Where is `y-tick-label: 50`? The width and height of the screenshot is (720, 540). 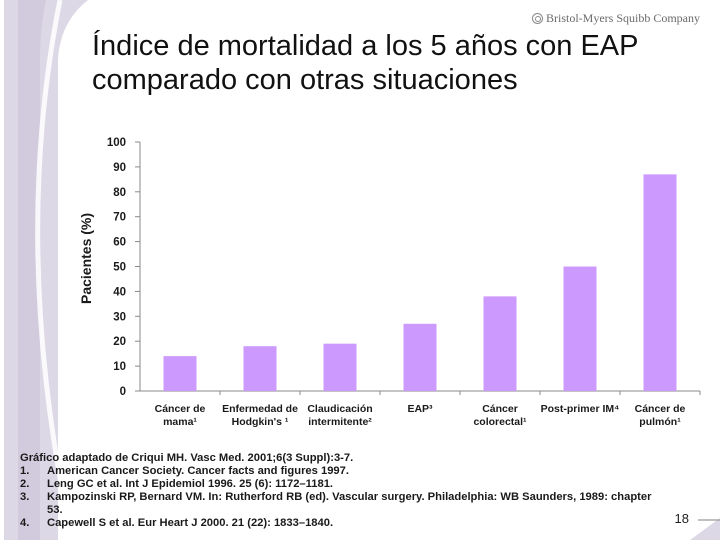 y-tick-label: 50 is located at coordinates (119, 268).